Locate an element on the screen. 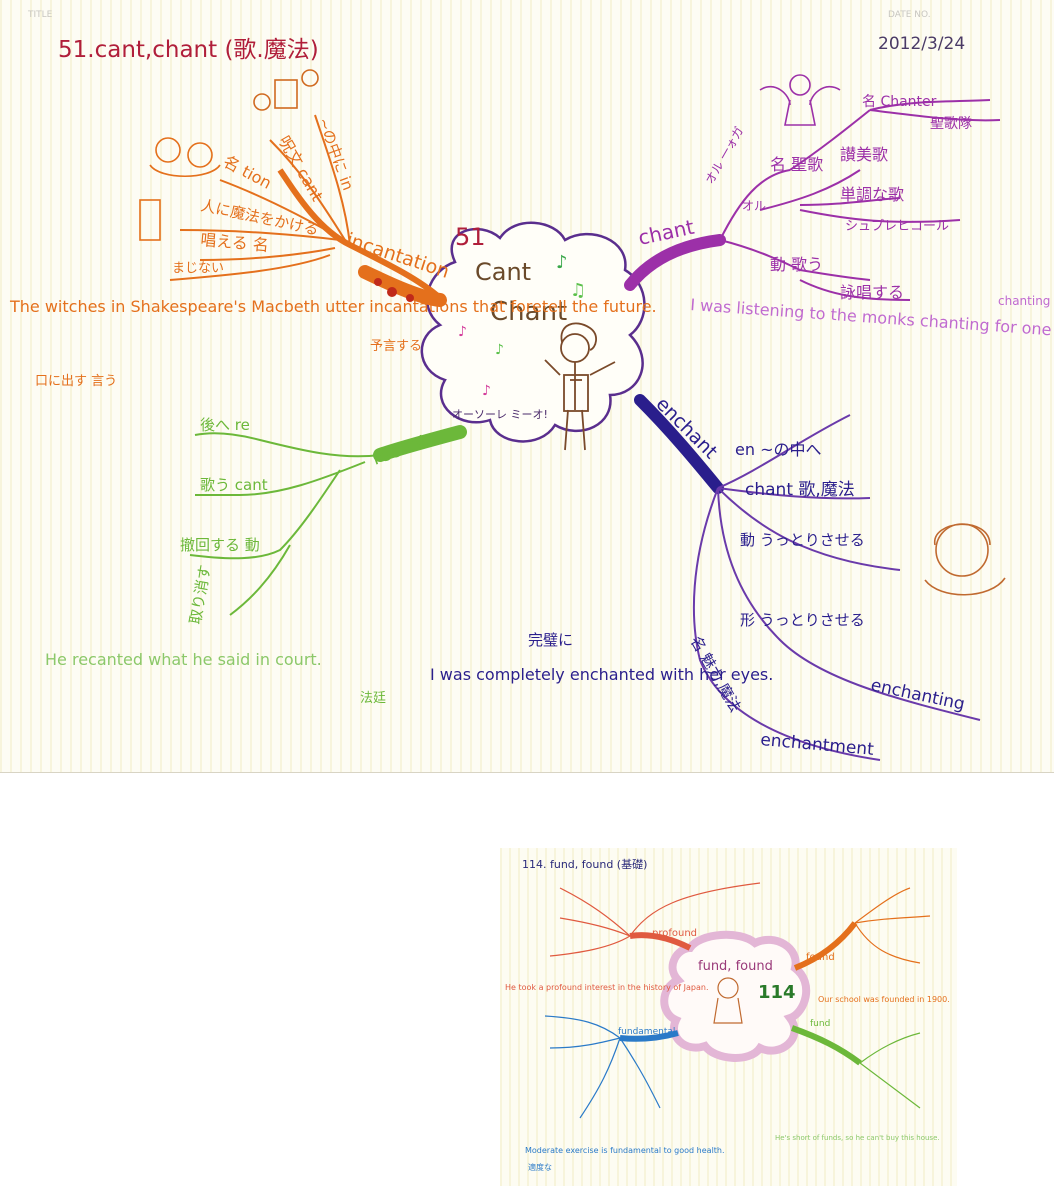 This screenshot has height=1186, width=1054. small-blue-sub-branches is located at coordinates (602, 1067).